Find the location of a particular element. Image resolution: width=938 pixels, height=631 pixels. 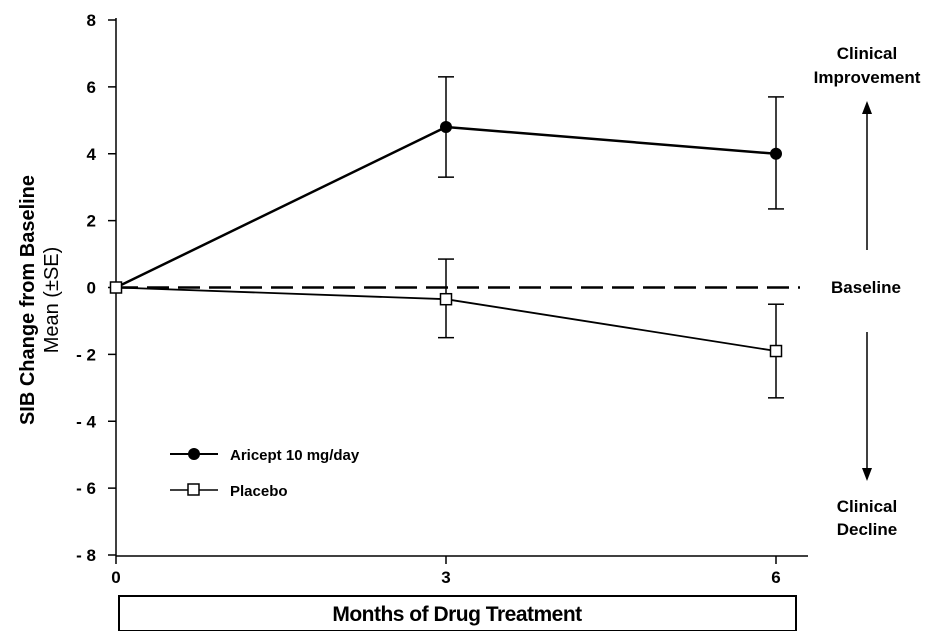

x-axis-ticks: 0 3 6 is located at coordinates (446, 571).